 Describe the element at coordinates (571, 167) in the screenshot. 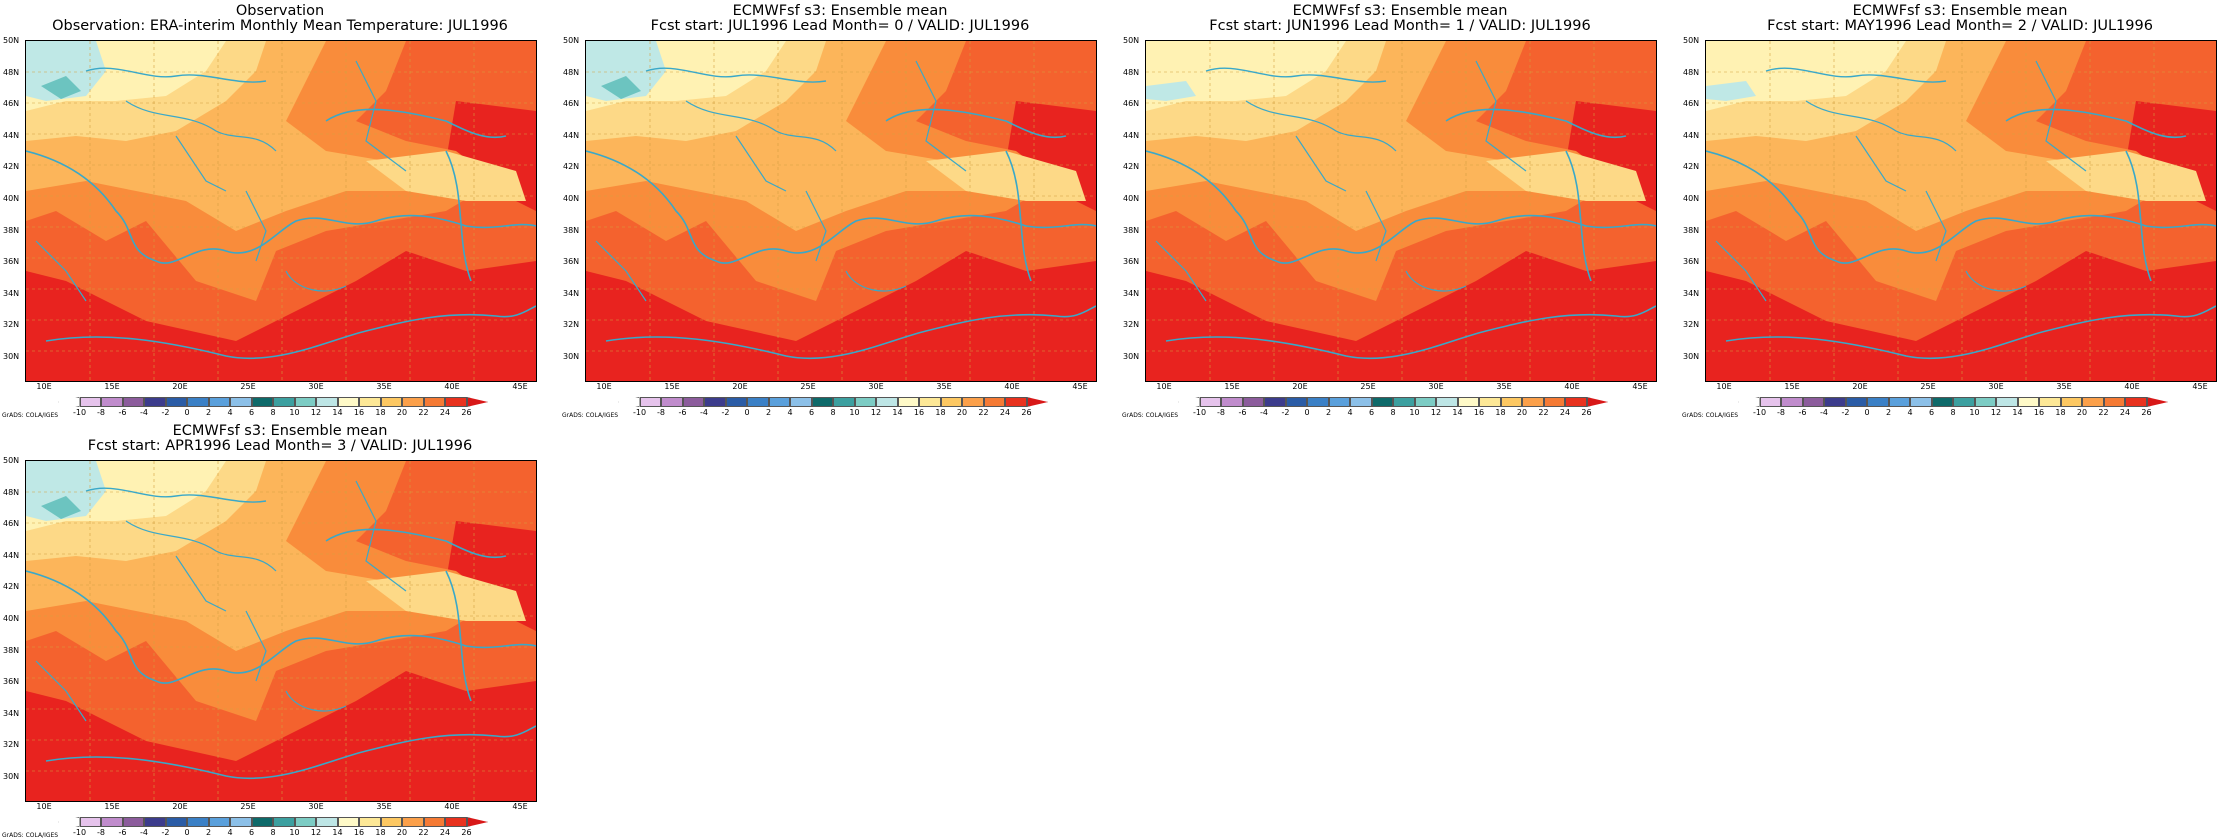

I see `lat-tick-label: 42N` at that location.